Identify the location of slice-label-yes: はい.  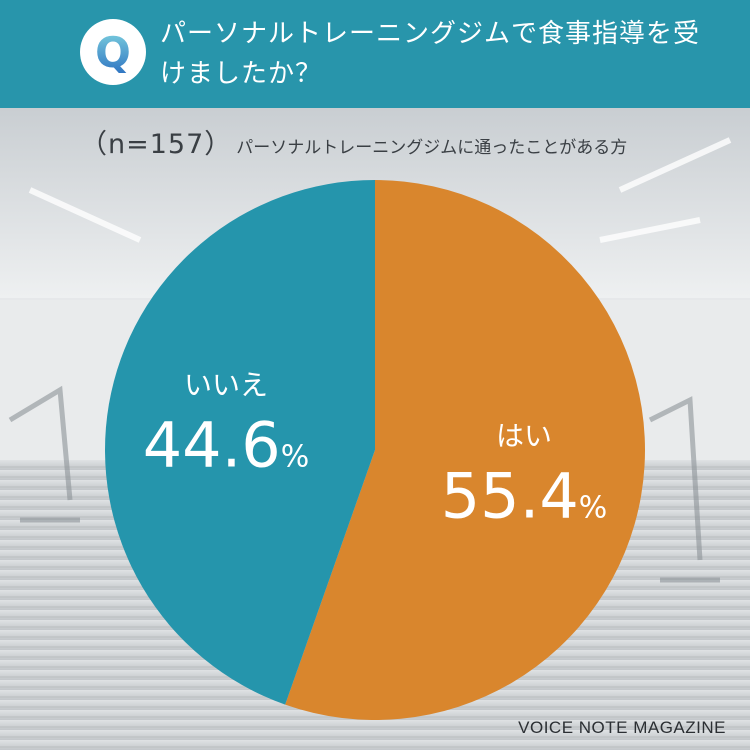
(524, 436).